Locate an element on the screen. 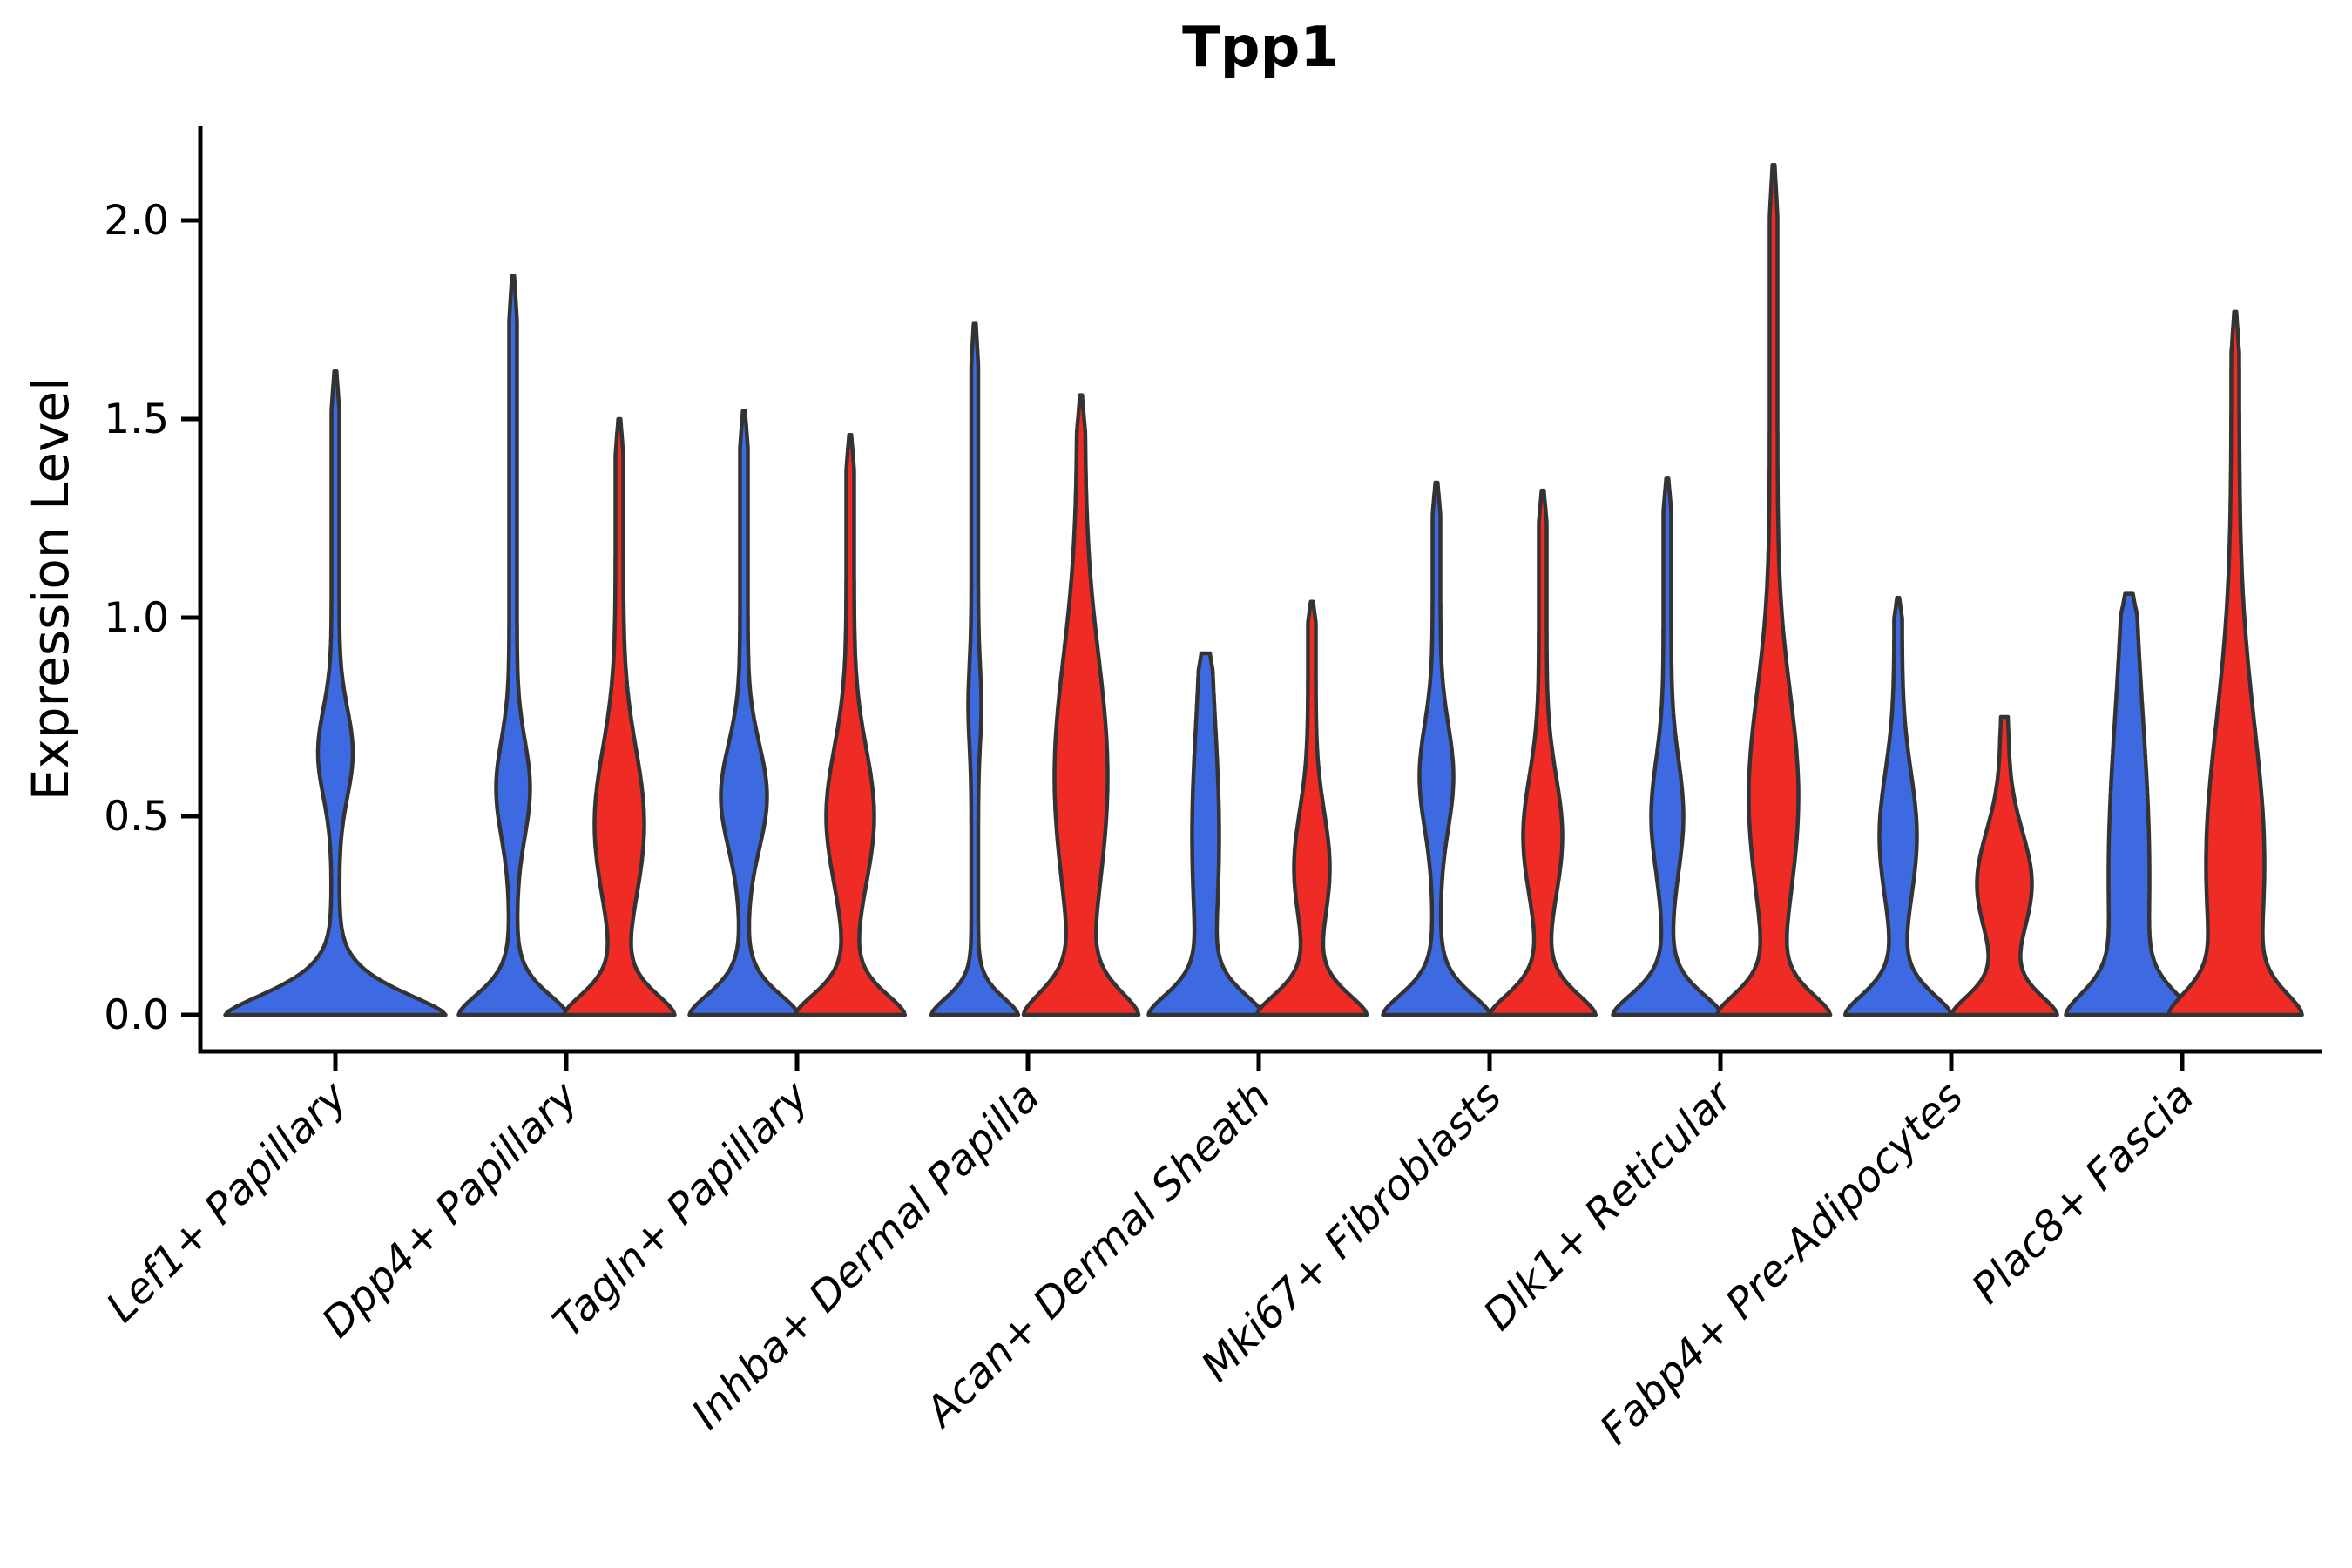 This screenshot has height=1568, width=2352. y-axis-label: Expression Level is located at coordinates (50, 589).